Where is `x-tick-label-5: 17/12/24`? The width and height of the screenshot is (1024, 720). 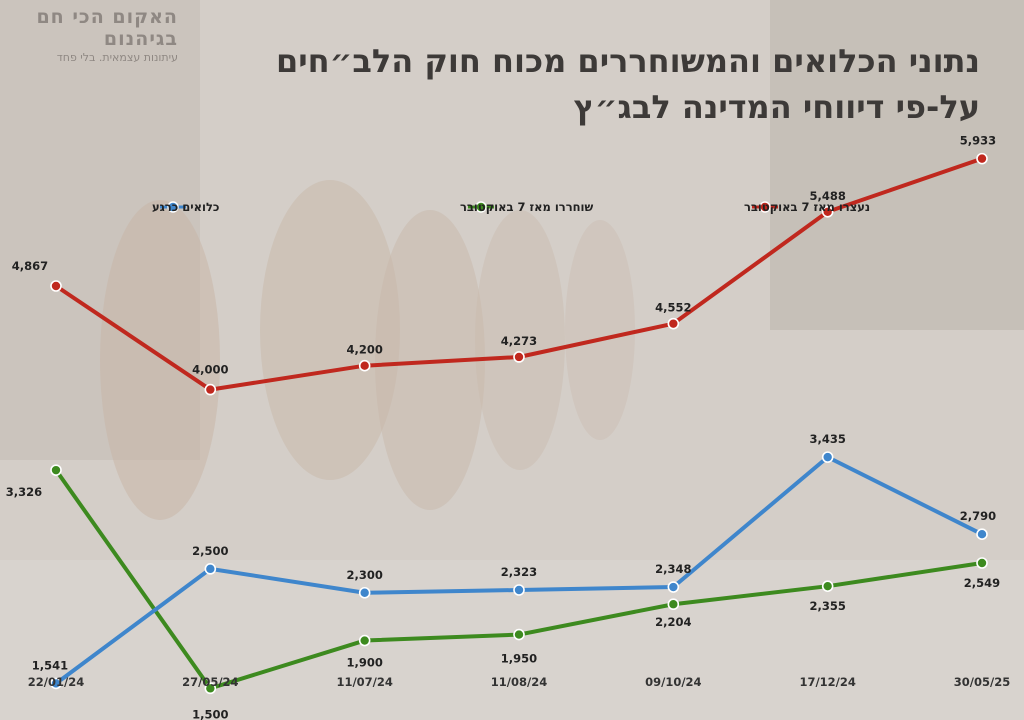
x-tick-label-5: 17/12/24 is located at coordinates (827, 682).